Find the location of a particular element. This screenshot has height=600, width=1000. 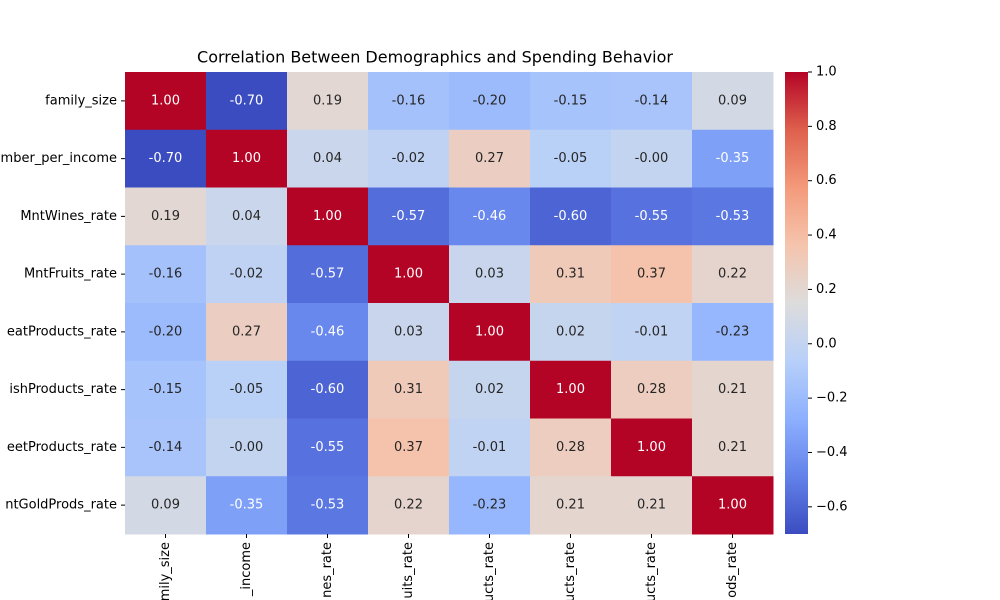

cell-label: 0.21 is located at coordinates (732, 389).